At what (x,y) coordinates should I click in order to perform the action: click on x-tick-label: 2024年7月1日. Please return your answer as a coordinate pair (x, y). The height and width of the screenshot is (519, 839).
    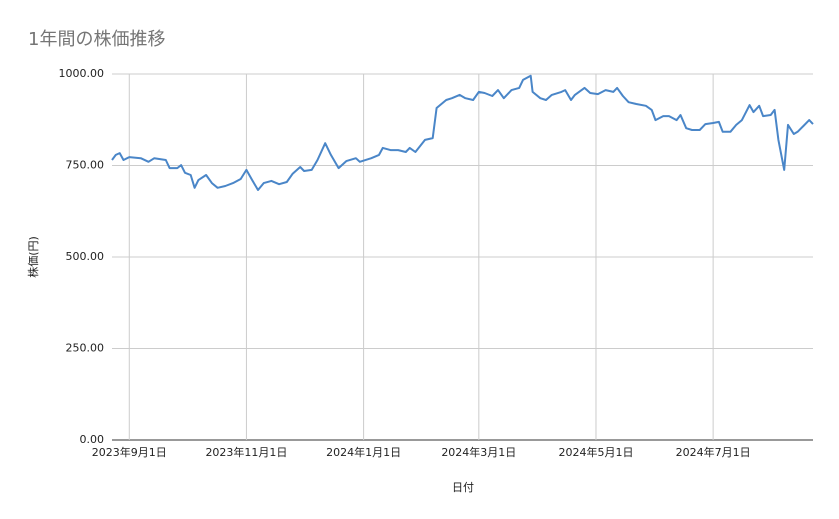
    Looking at the image, I should click on (713, 452).